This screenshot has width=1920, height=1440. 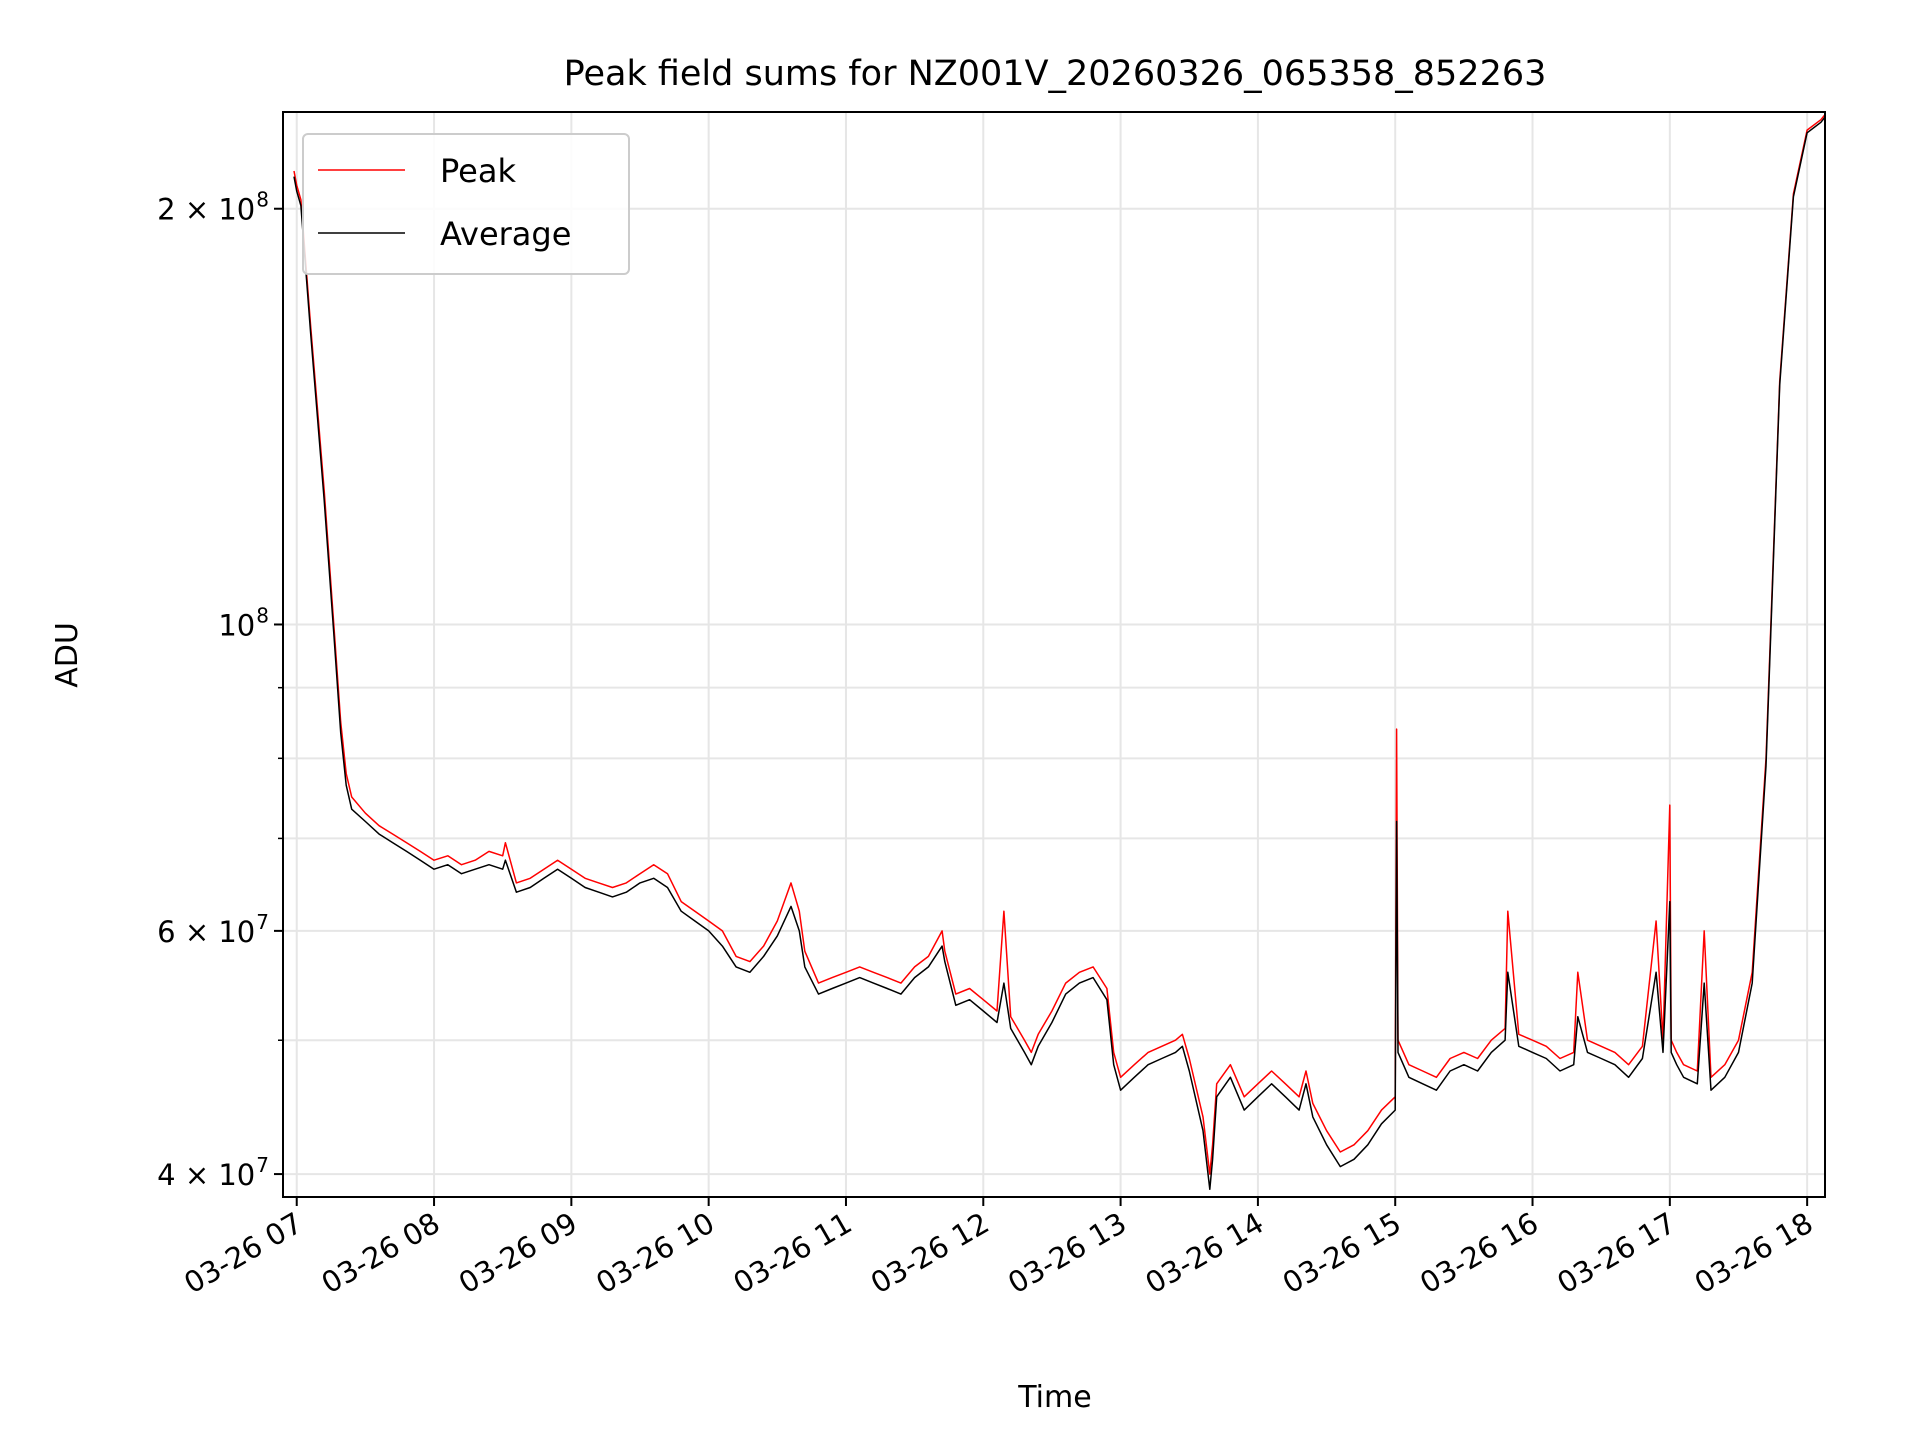 I want to click on x-tick-label: 03-26 08, so click(x=381, y=1253).